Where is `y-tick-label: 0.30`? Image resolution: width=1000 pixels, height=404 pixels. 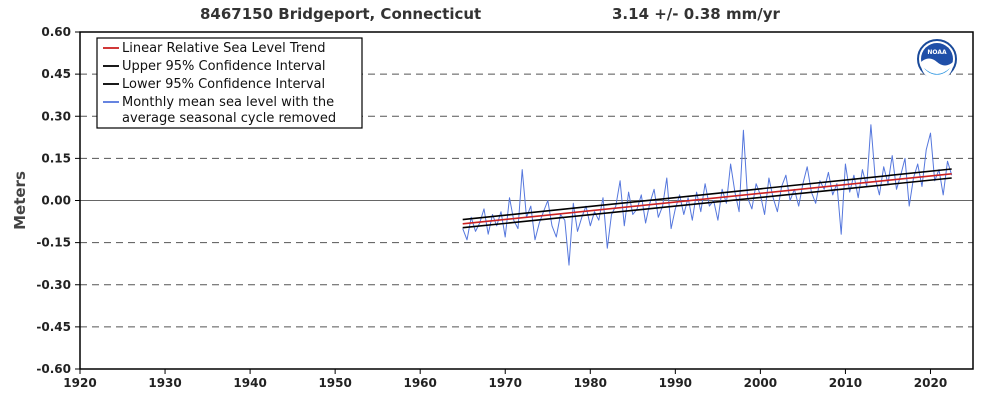 y-tick-label: 0.30 is located at coordinates (56, 116).